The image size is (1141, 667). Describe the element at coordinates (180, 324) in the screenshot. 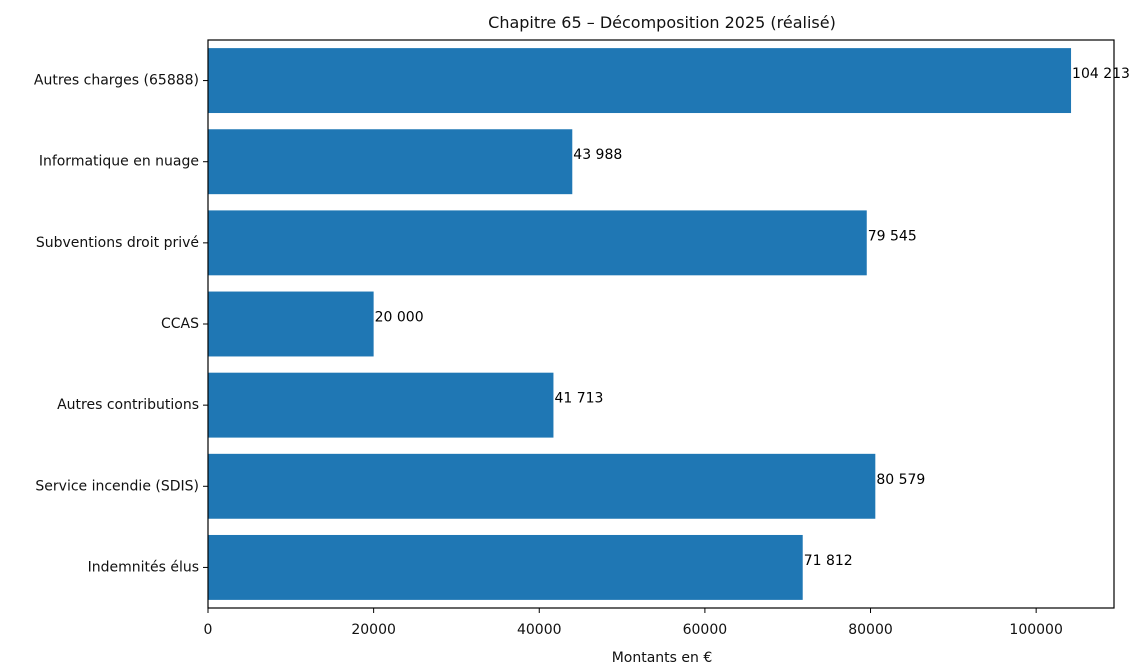

I see `y-tick-label: CCAS` at that location.